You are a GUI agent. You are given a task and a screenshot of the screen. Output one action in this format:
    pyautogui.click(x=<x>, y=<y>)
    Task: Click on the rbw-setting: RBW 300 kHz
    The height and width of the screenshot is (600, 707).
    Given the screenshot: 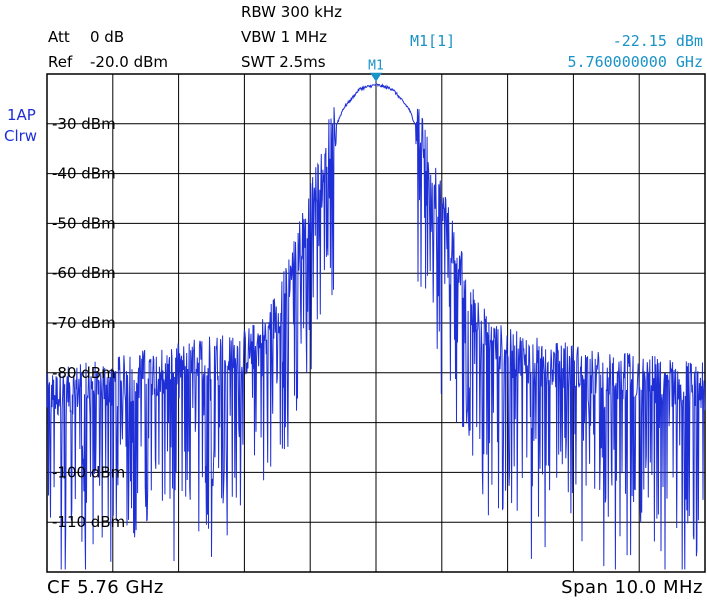 What is the action you would take?
    pyautogui.click(x=292, y=12)
    